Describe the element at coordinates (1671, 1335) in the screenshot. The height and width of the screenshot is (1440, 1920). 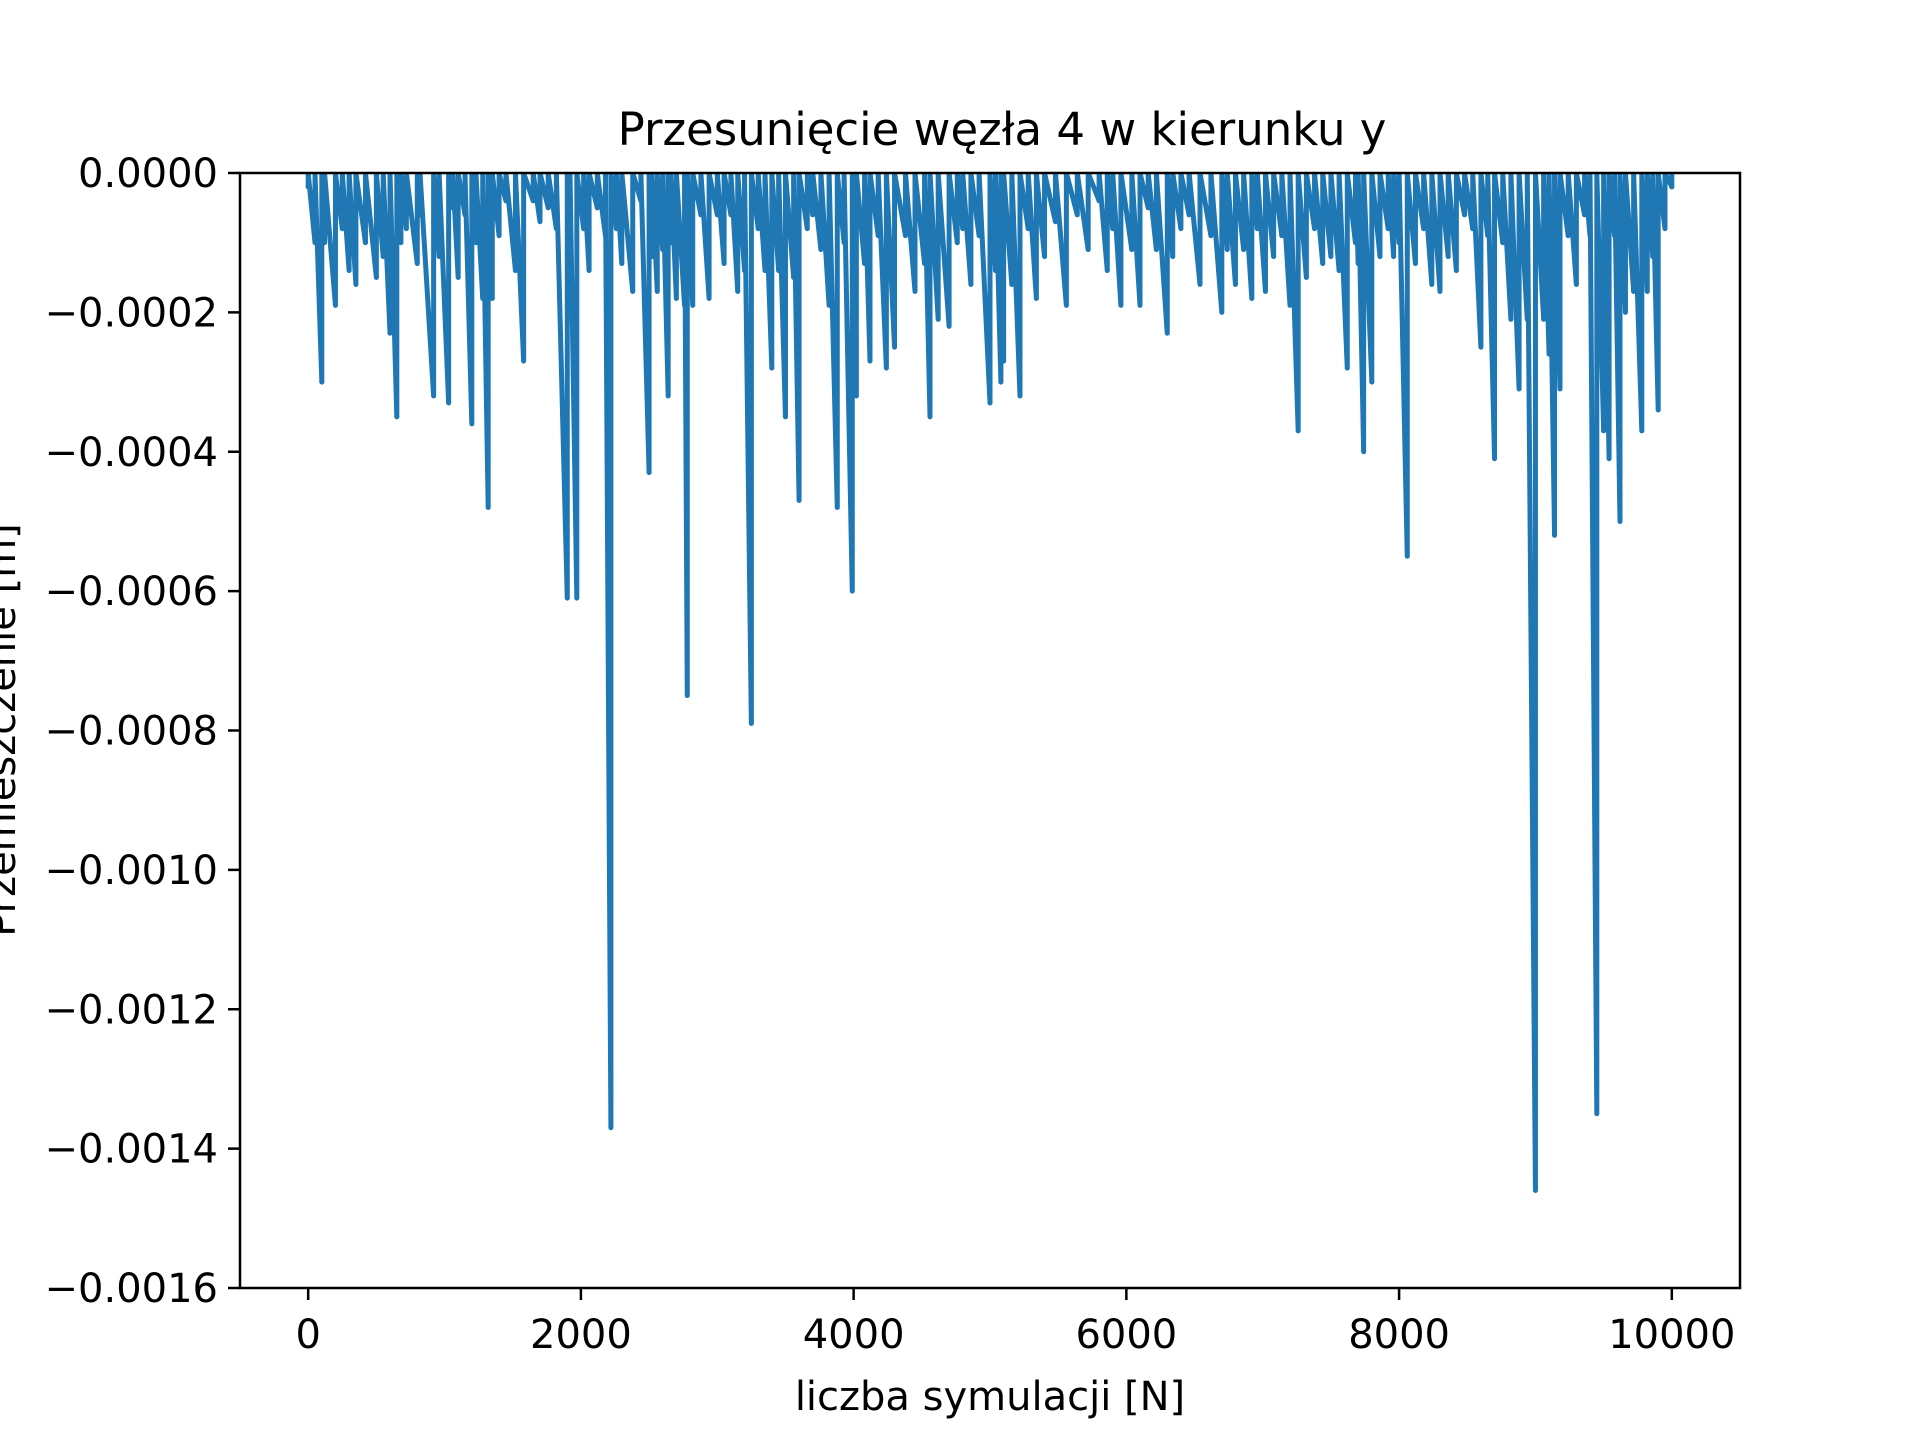
I see `x-tick-label: 10000` at that location.